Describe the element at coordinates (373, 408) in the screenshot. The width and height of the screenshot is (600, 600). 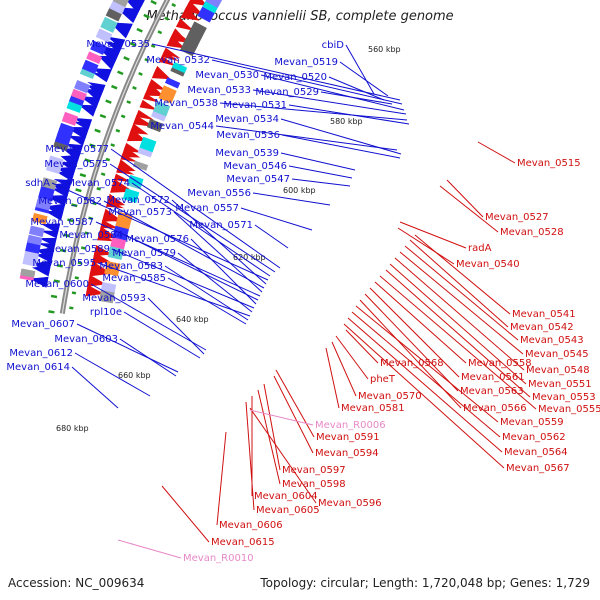
I see `gene-label-reverse: Mevan_0581` at that location.